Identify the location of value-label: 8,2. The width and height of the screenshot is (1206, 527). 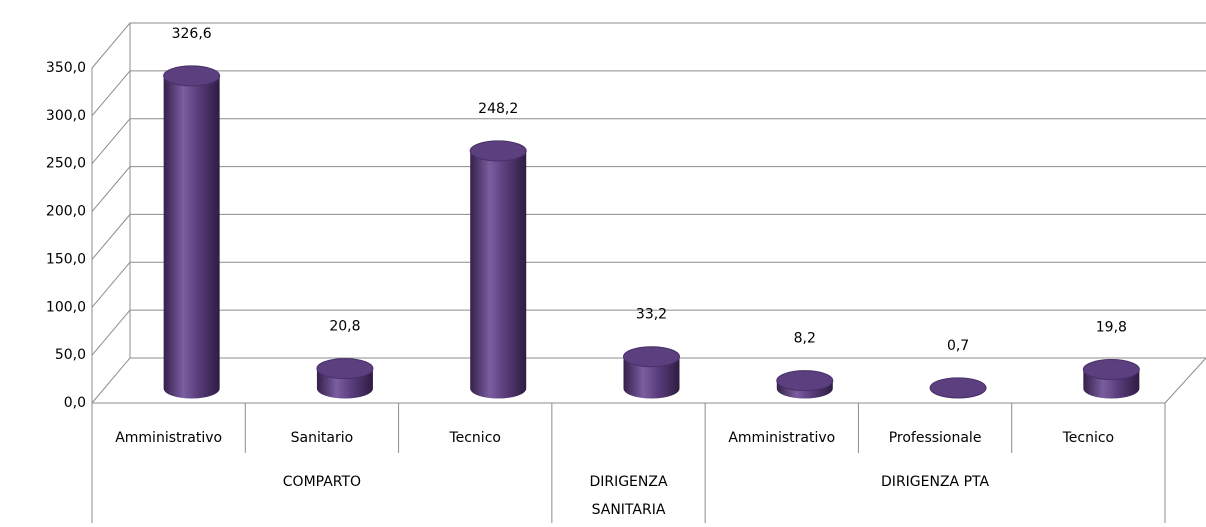
(805, 339).